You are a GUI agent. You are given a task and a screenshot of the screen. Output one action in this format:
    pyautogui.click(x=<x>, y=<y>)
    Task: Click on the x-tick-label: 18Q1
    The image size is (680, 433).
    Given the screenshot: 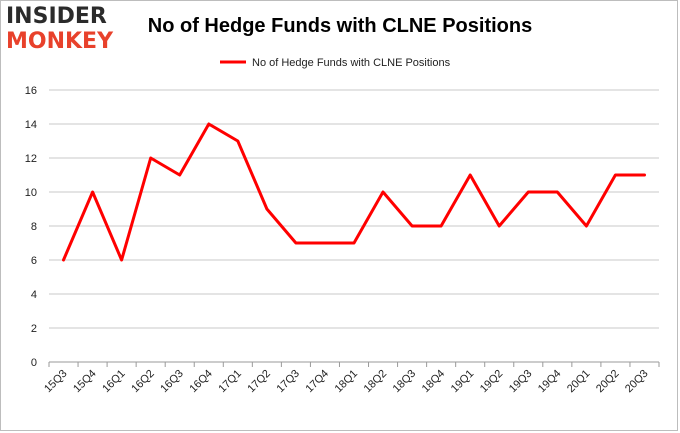 What is the action you would take?
    pyautogui.click(x=347, y=382)
    